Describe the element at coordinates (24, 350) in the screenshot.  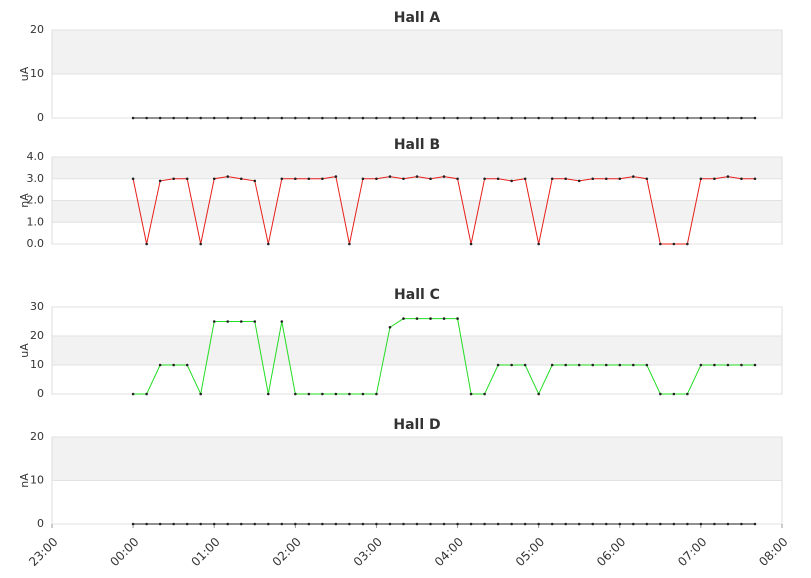
I see `y-axis-label: uA` at that location.